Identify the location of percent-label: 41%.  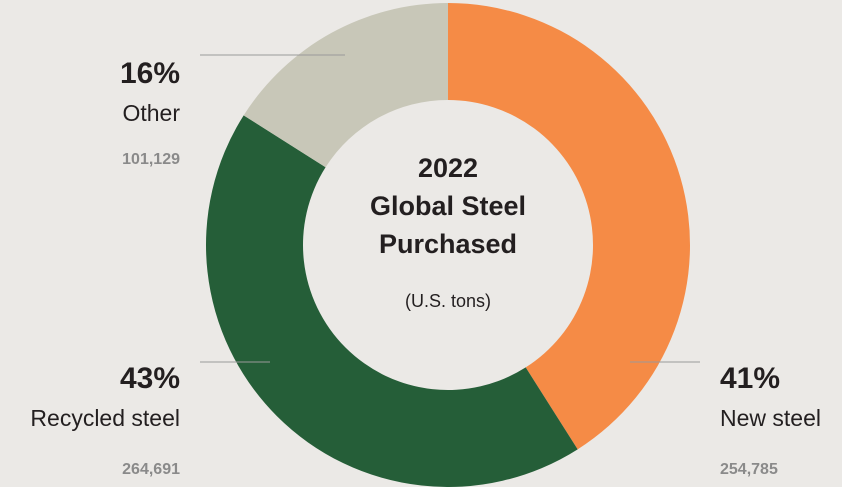
(750, 378).